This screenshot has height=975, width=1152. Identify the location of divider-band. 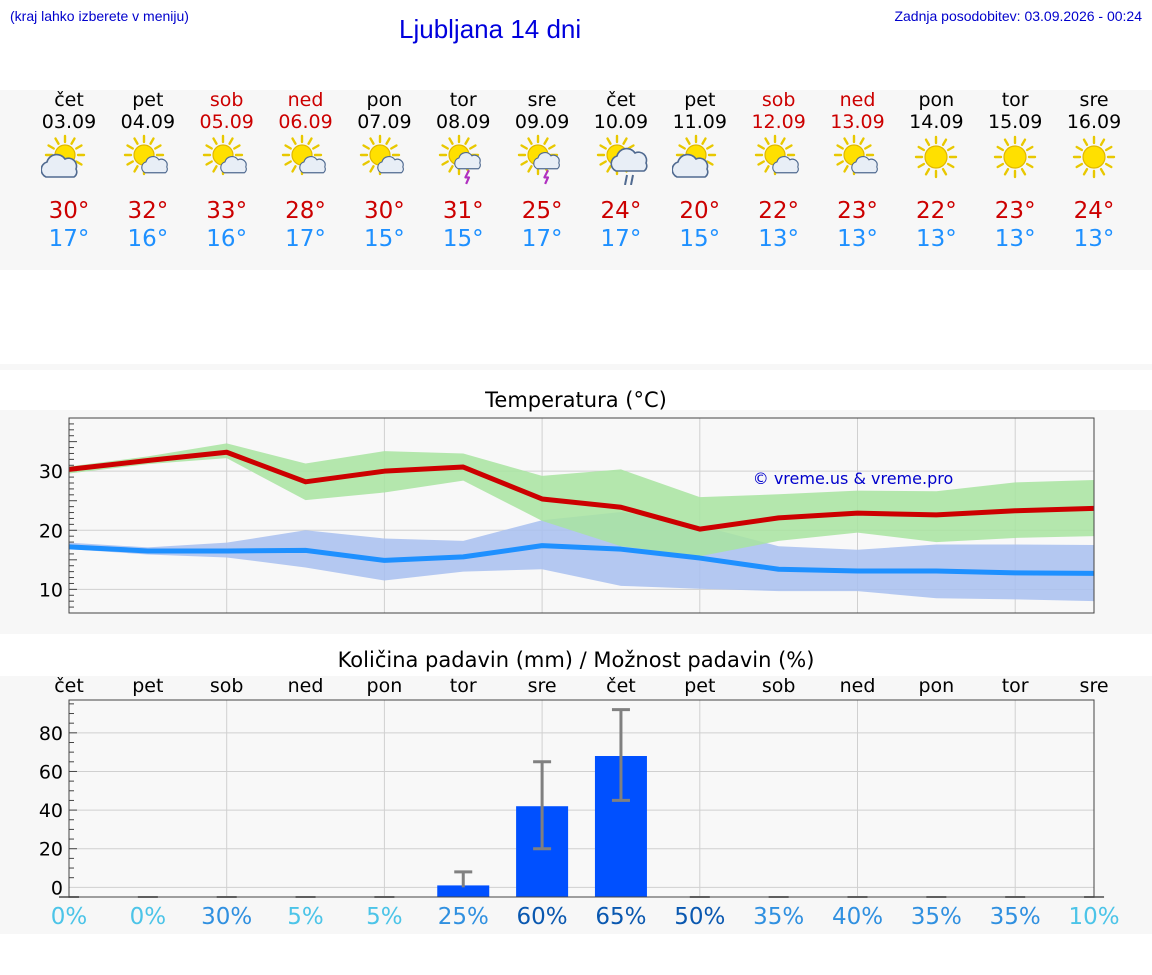
(576, 367).